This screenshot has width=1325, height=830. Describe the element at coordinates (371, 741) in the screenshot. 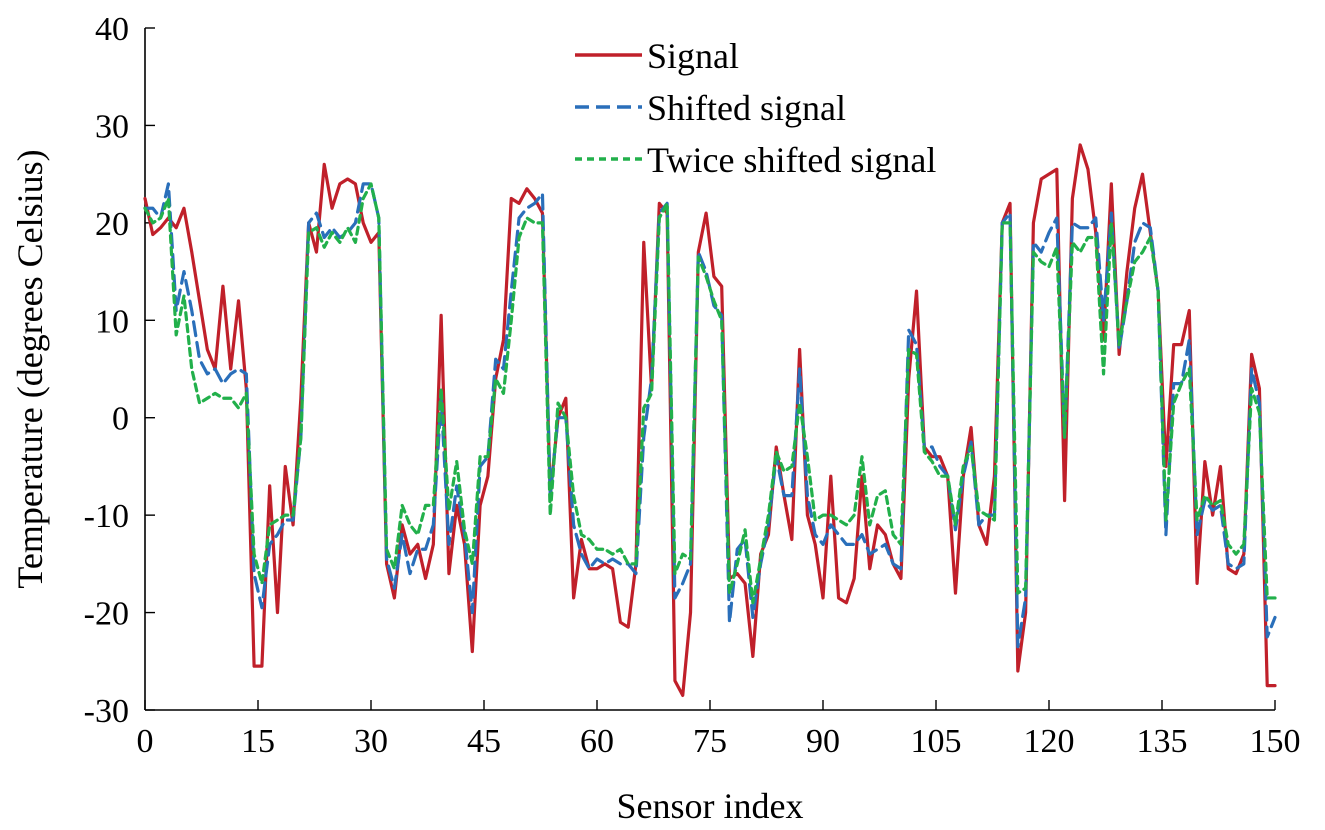

I see `x-tick-label: 30` at that location.